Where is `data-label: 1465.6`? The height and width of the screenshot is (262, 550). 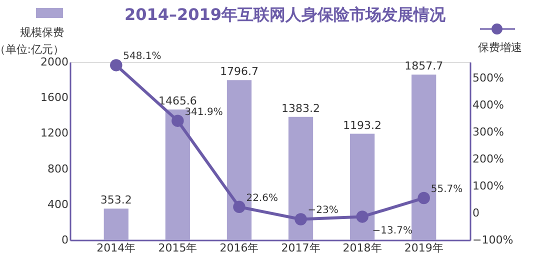
data-label: 1465.6 is located at coordinates (177, 101).